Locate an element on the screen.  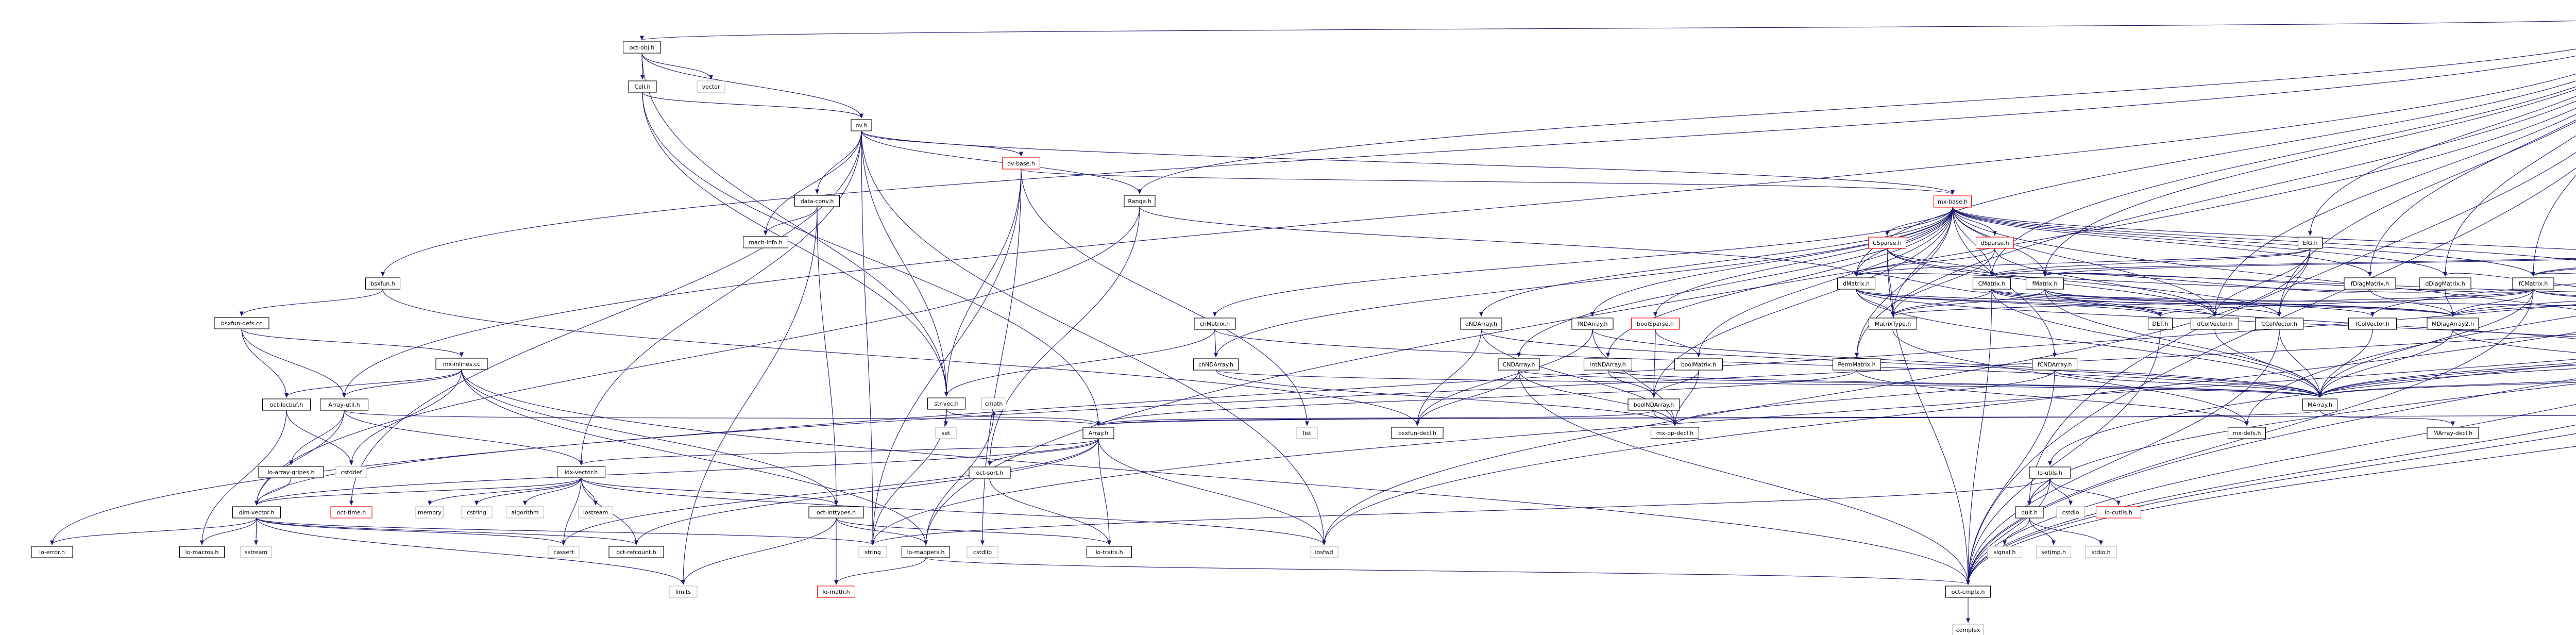
node-box-boolmatrix-h is located at coordinates (1698, 365).